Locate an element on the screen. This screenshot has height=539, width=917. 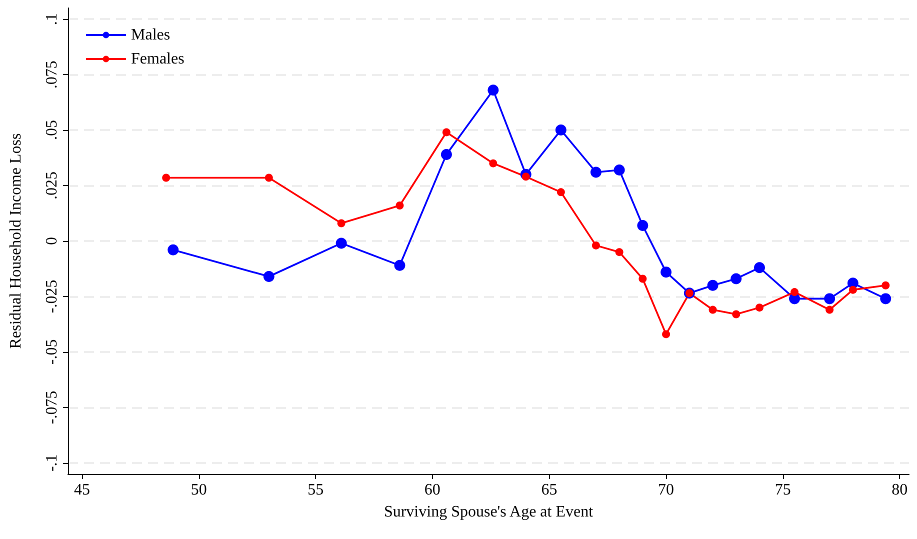
legend-label: Males is located at coordinates (150, 35).